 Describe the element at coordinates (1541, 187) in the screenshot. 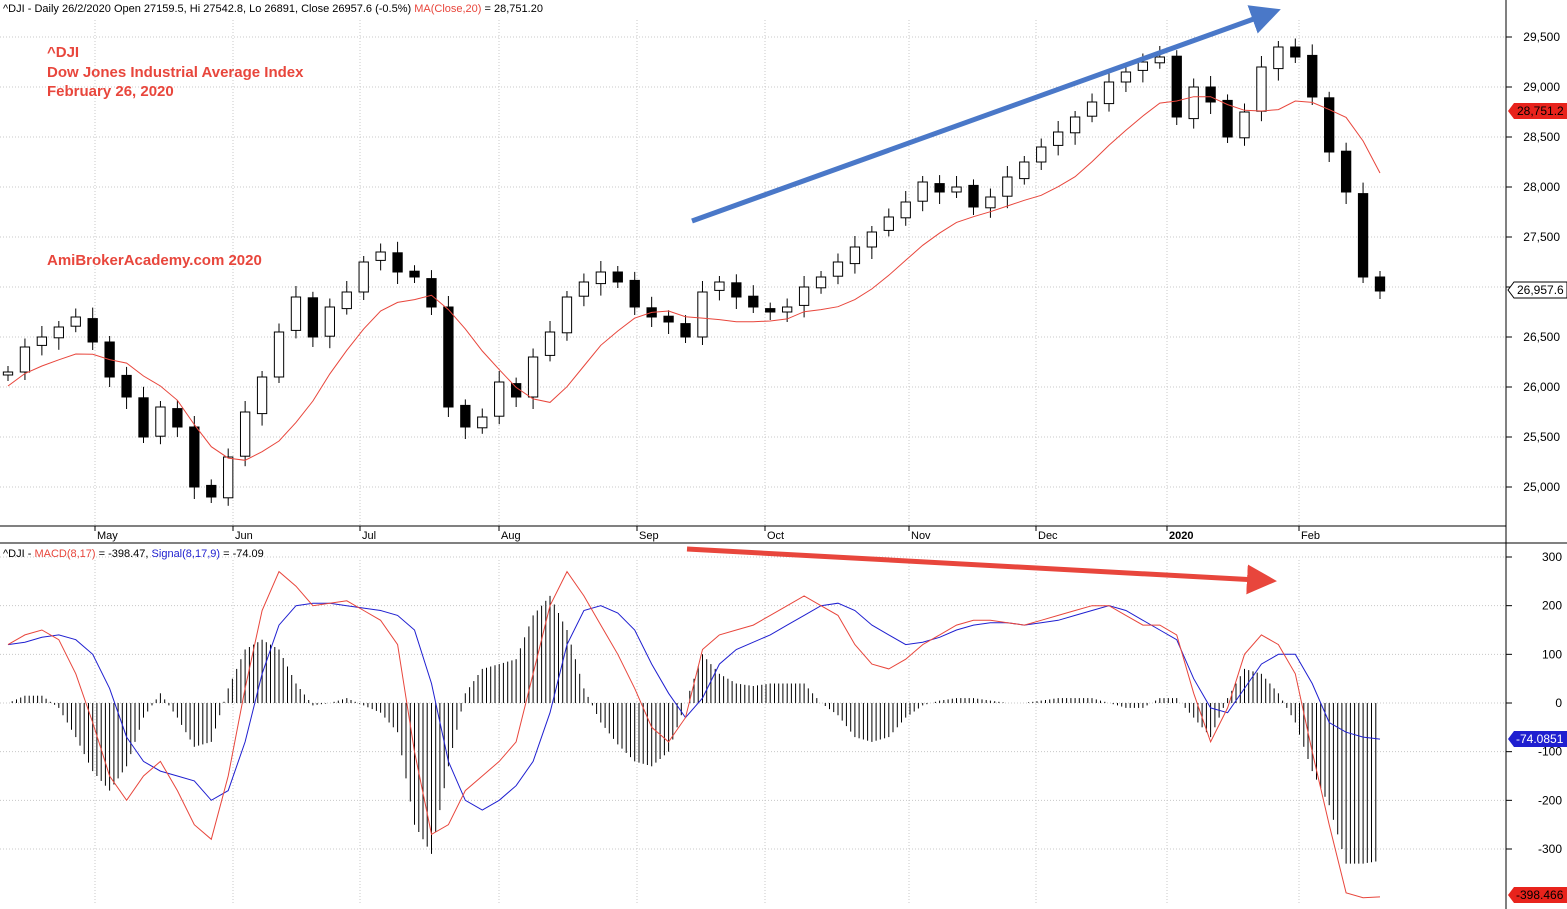

I see `price-tick-label: 28,000` at that location.